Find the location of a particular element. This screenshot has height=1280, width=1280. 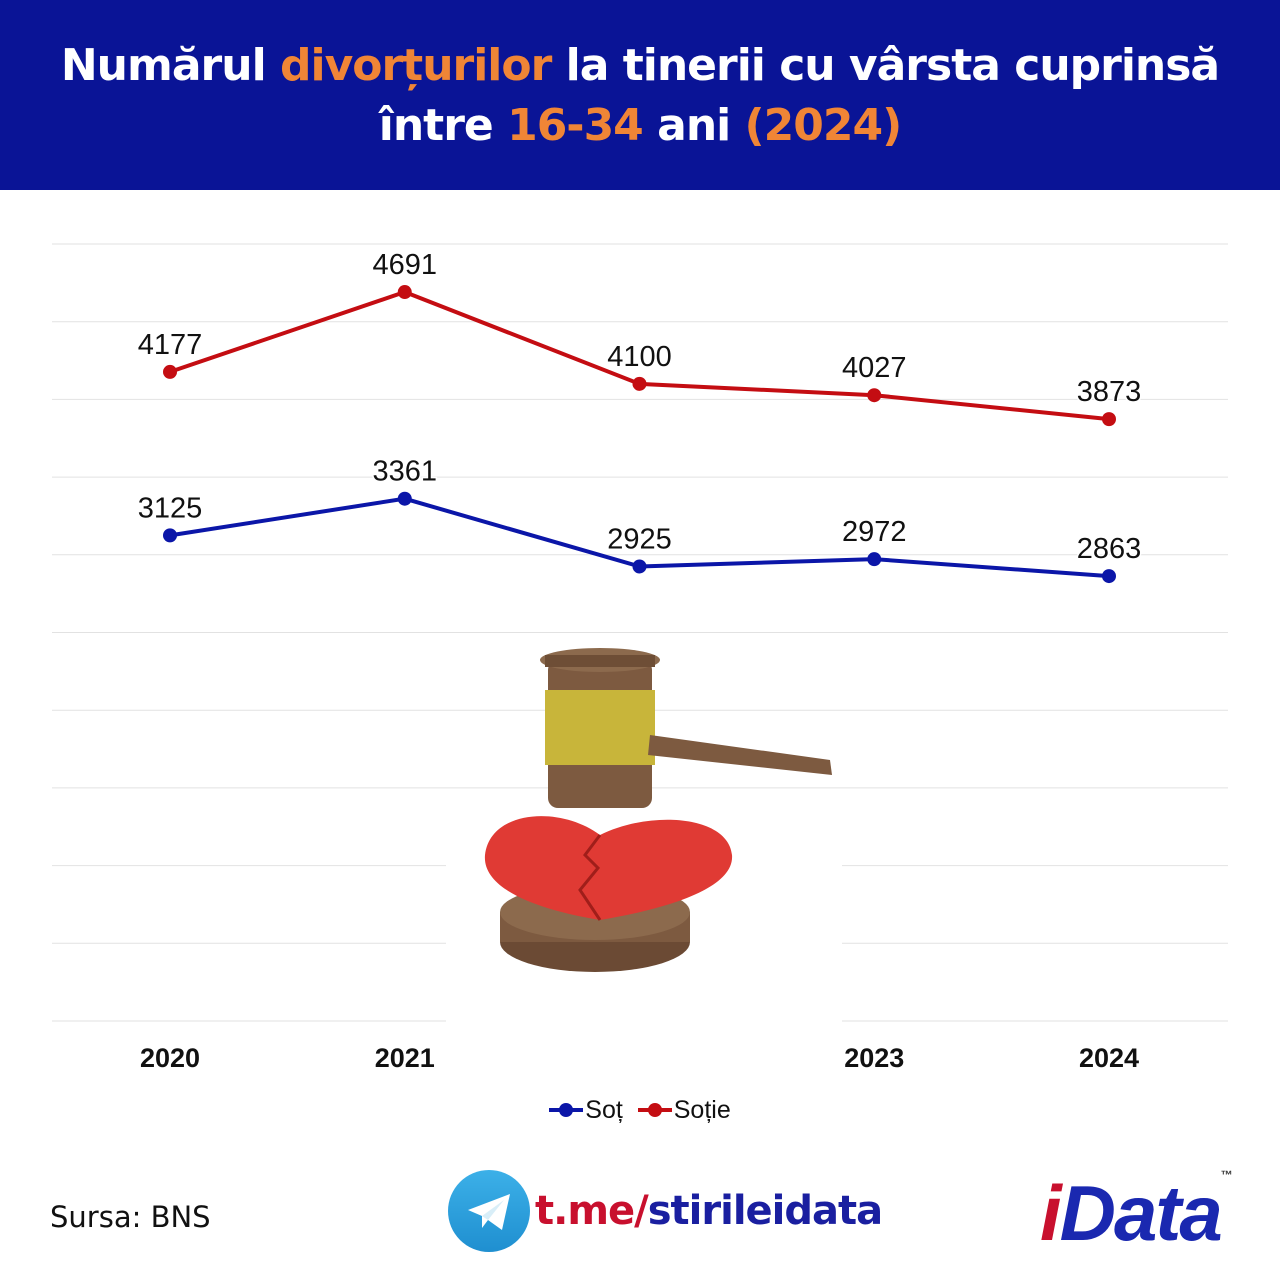

logo-i: i is located at coordinates (1051, 1213).